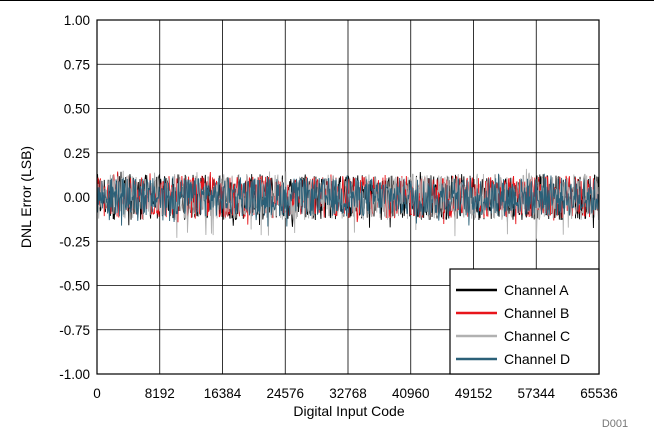 The height and width of the screenshot is (433, 654). Describe the element at coordinates (160, 393) in the screenshot. I see `x-tick-label: 8192` at that location.